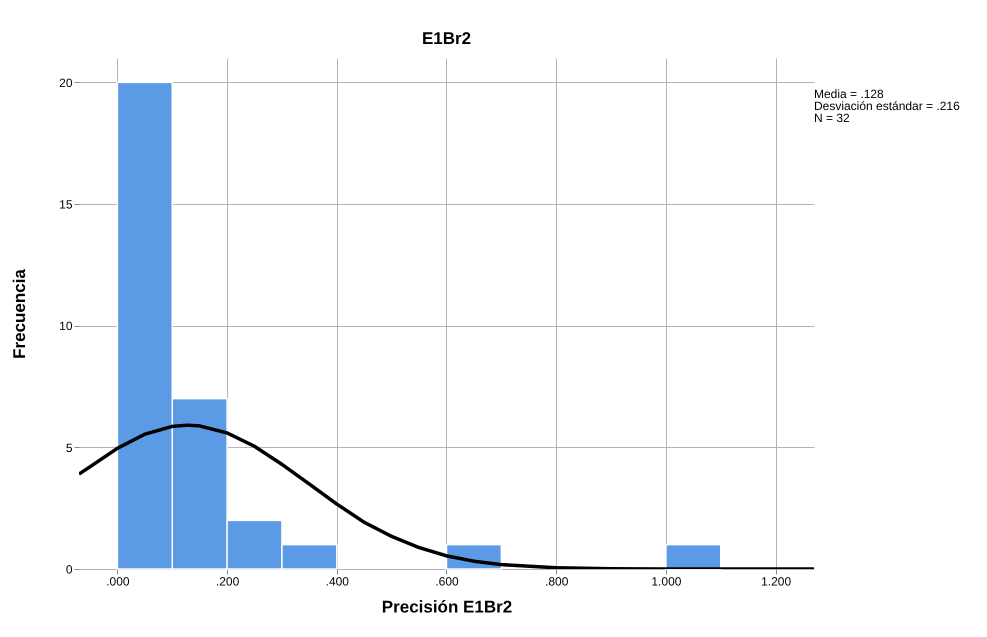  What do you see at coordinates (887, 106) in the screenshot?
I see `annotation: Desviación estándar = .216` at bounding box center [887, 106].